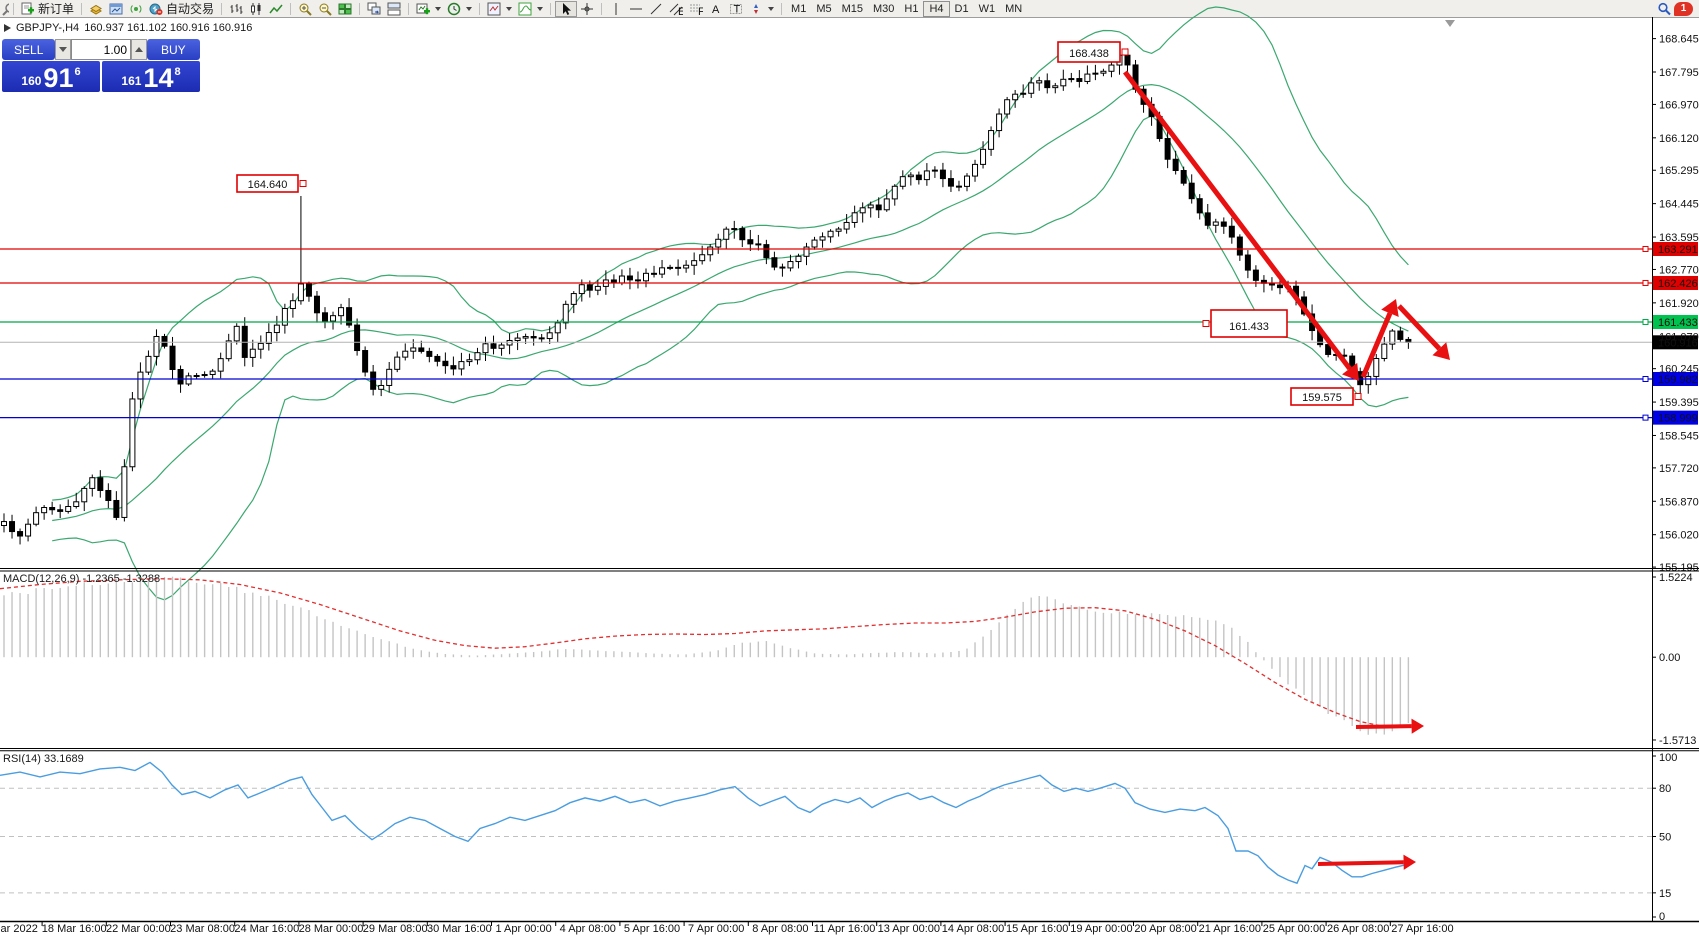 Image resolution: width=1699 pixels, height=937 pixels. I want to click on annotation-label: 161.433, so click(1249, 327).